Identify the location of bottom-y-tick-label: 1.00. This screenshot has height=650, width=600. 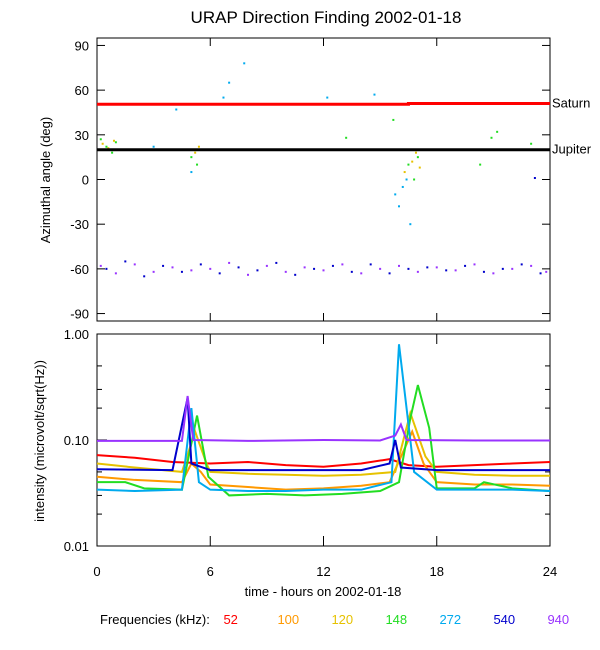
(76, 334).